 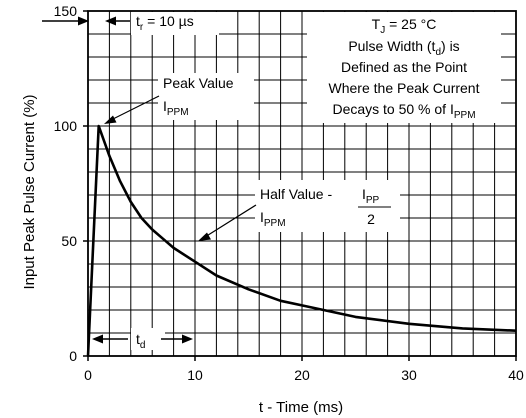 I want to click on y-tick-label: 100, so click(x=66, y=126).